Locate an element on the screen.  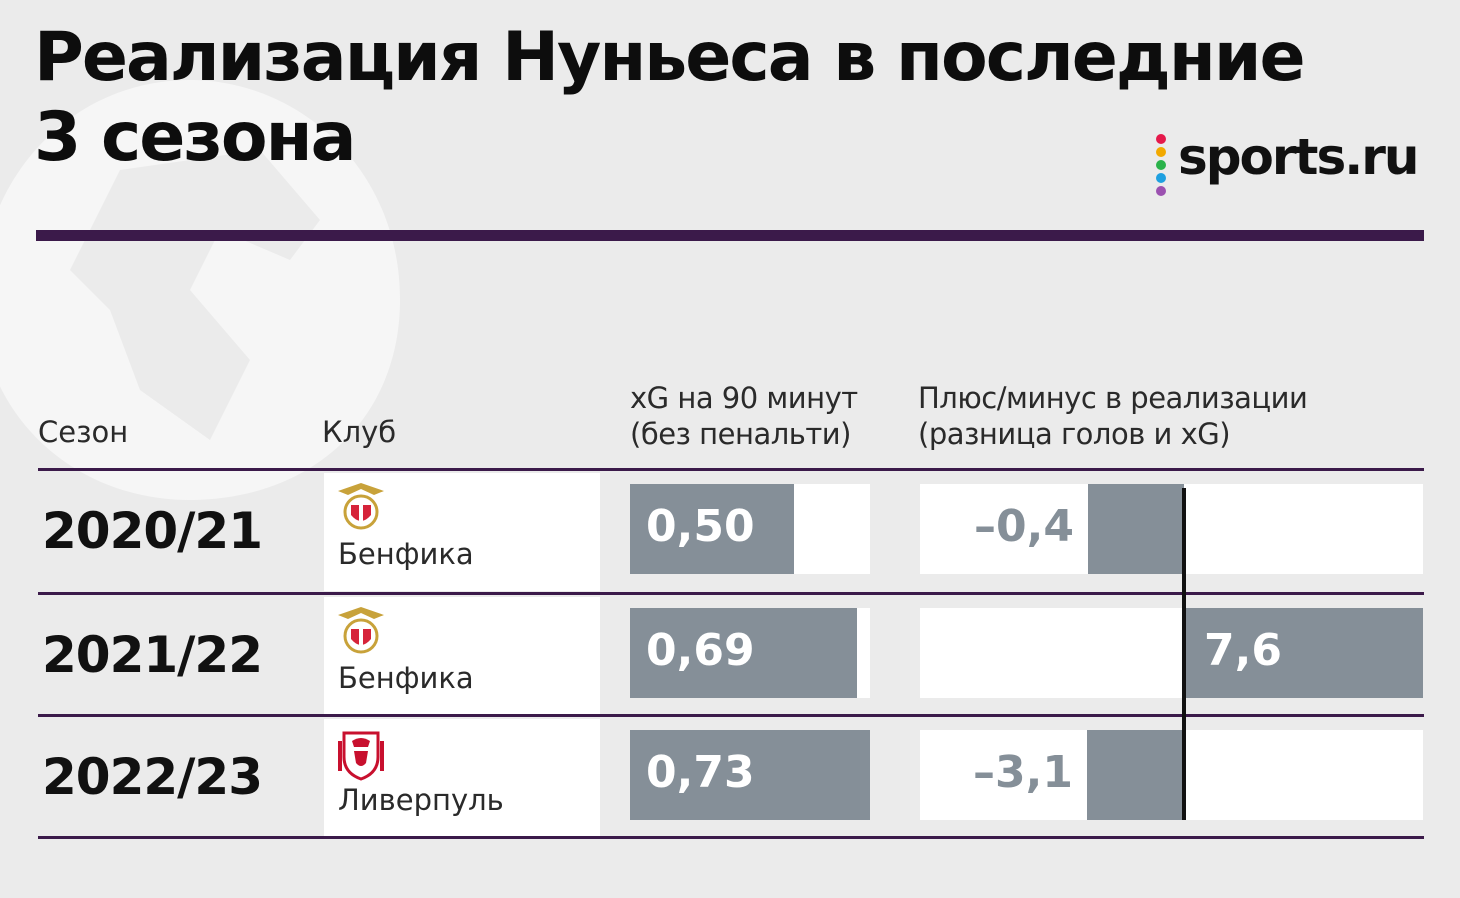
zero-axis-line is located at coordinates (1184, 654).